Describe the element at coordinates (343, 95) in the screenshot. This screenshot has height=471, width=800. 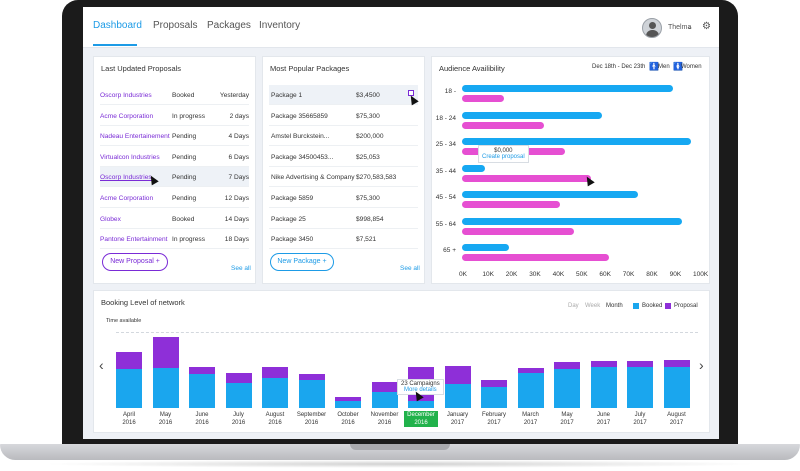
I see `package-row: Package 1 $3,4500` at that location.